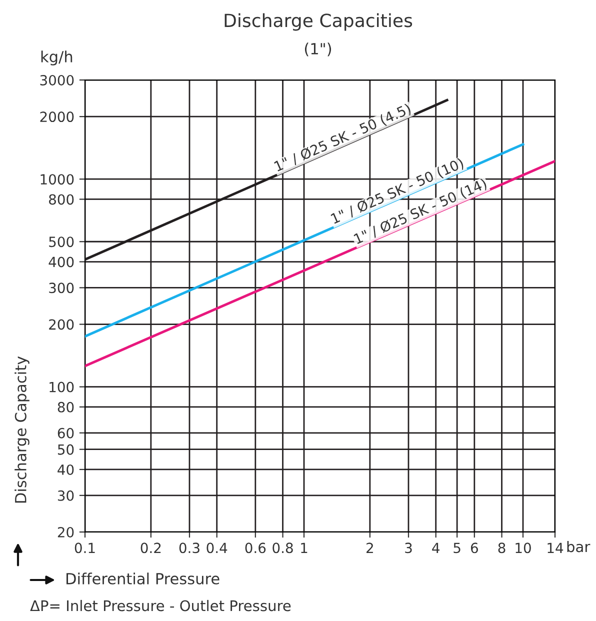 The image size is (596, 621). Describe the element at coordinates (66, 433) in the screenshot. I see `y-tick-label: 60` at that location.